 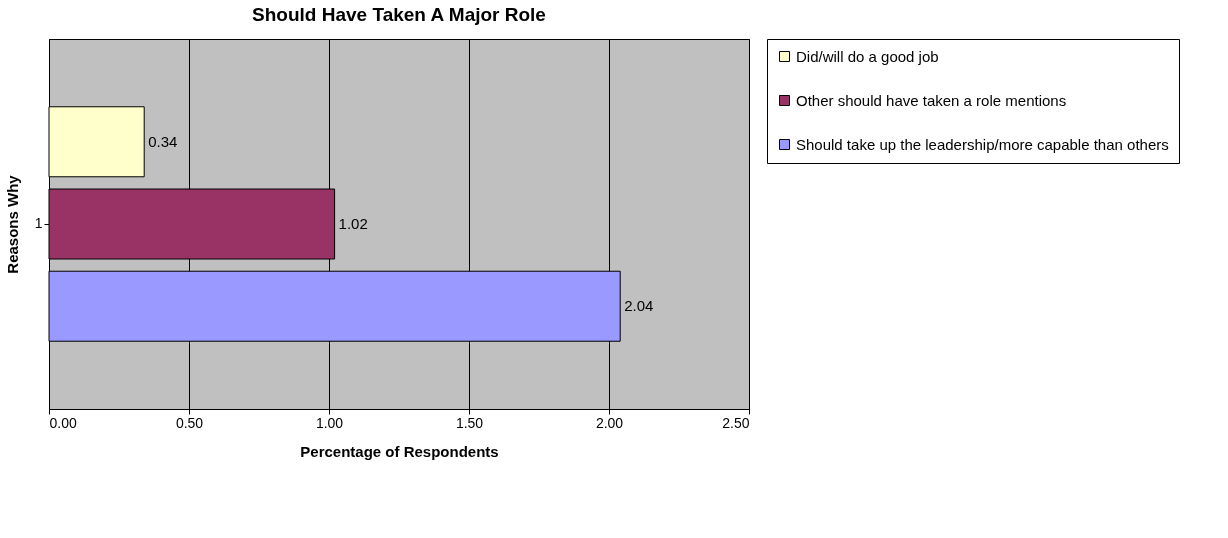 I want to click on chart-title: Should Have Taken A Major Role, so click(x=399, y=14).